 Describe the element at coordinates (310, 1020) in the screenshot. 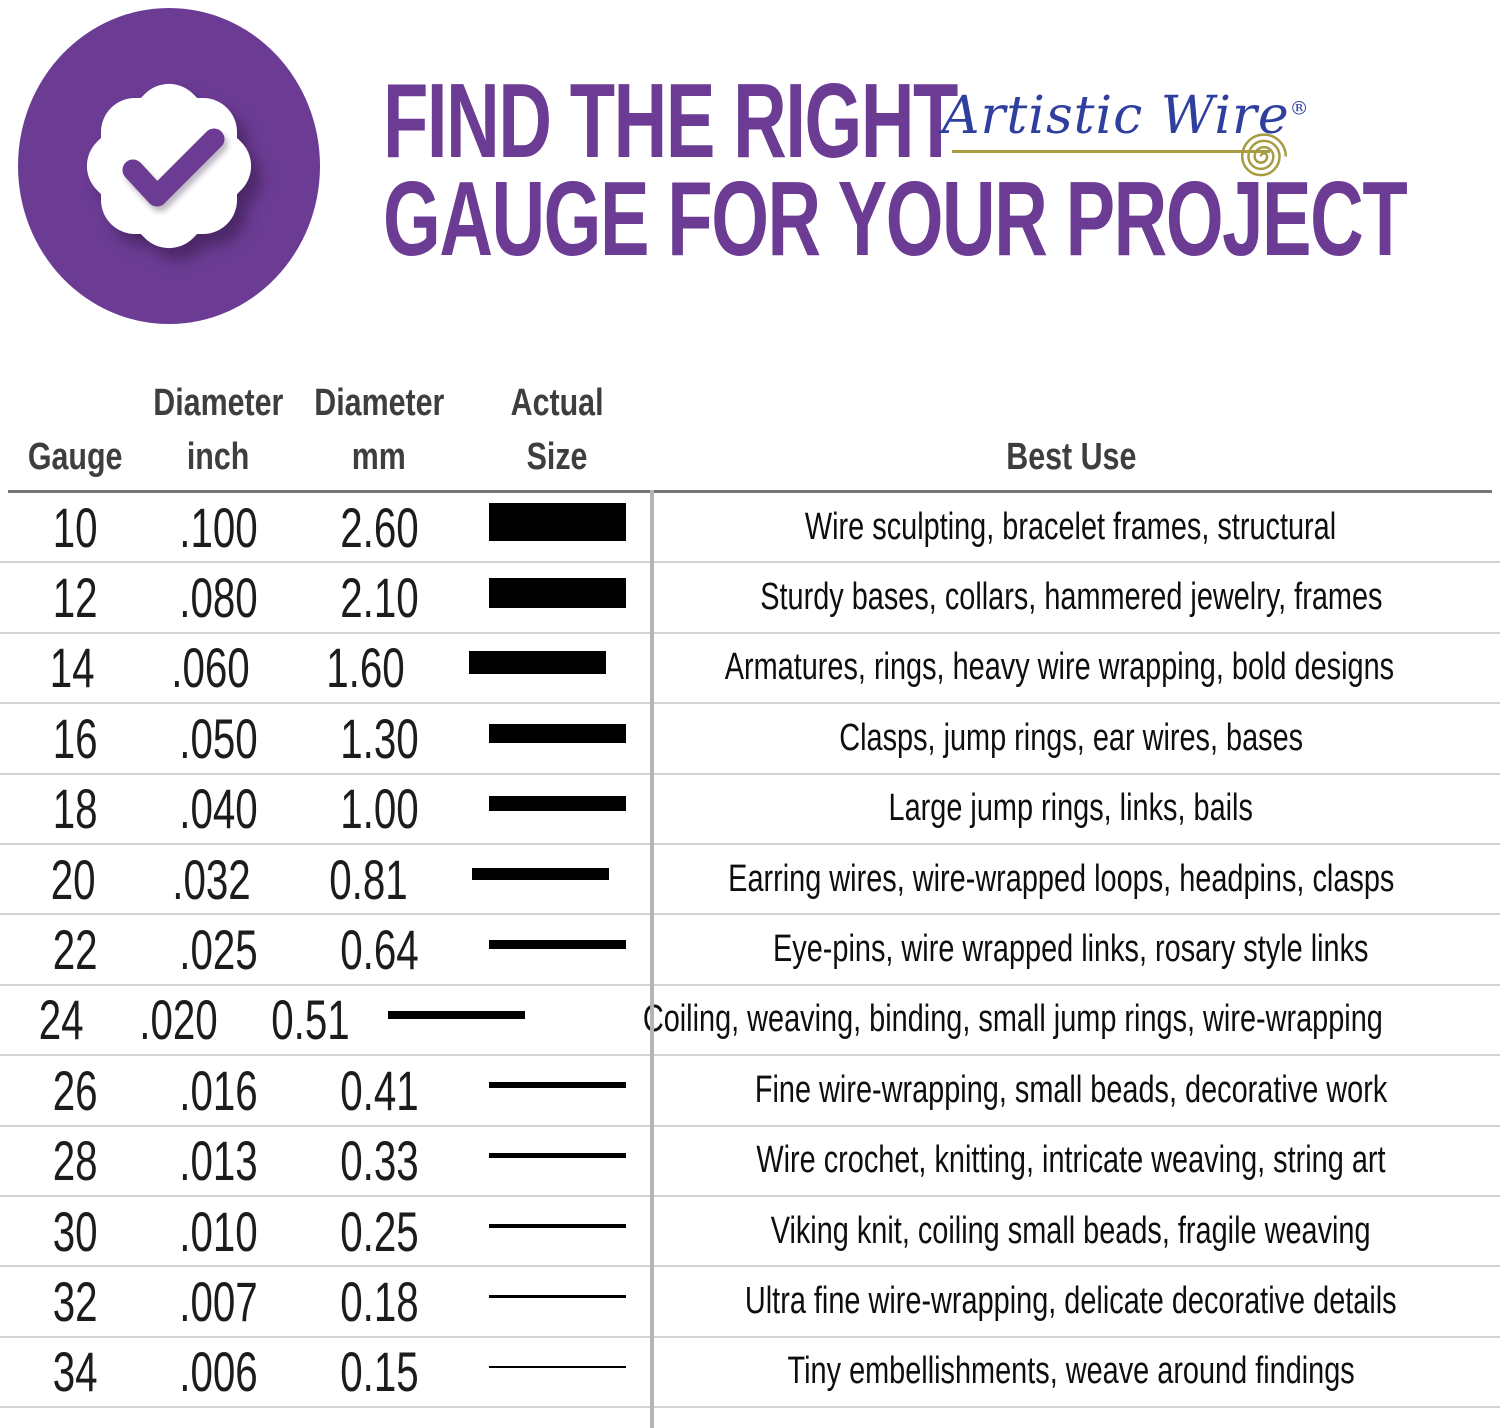

I see `diameter-mm-value: 0.51` at that location.